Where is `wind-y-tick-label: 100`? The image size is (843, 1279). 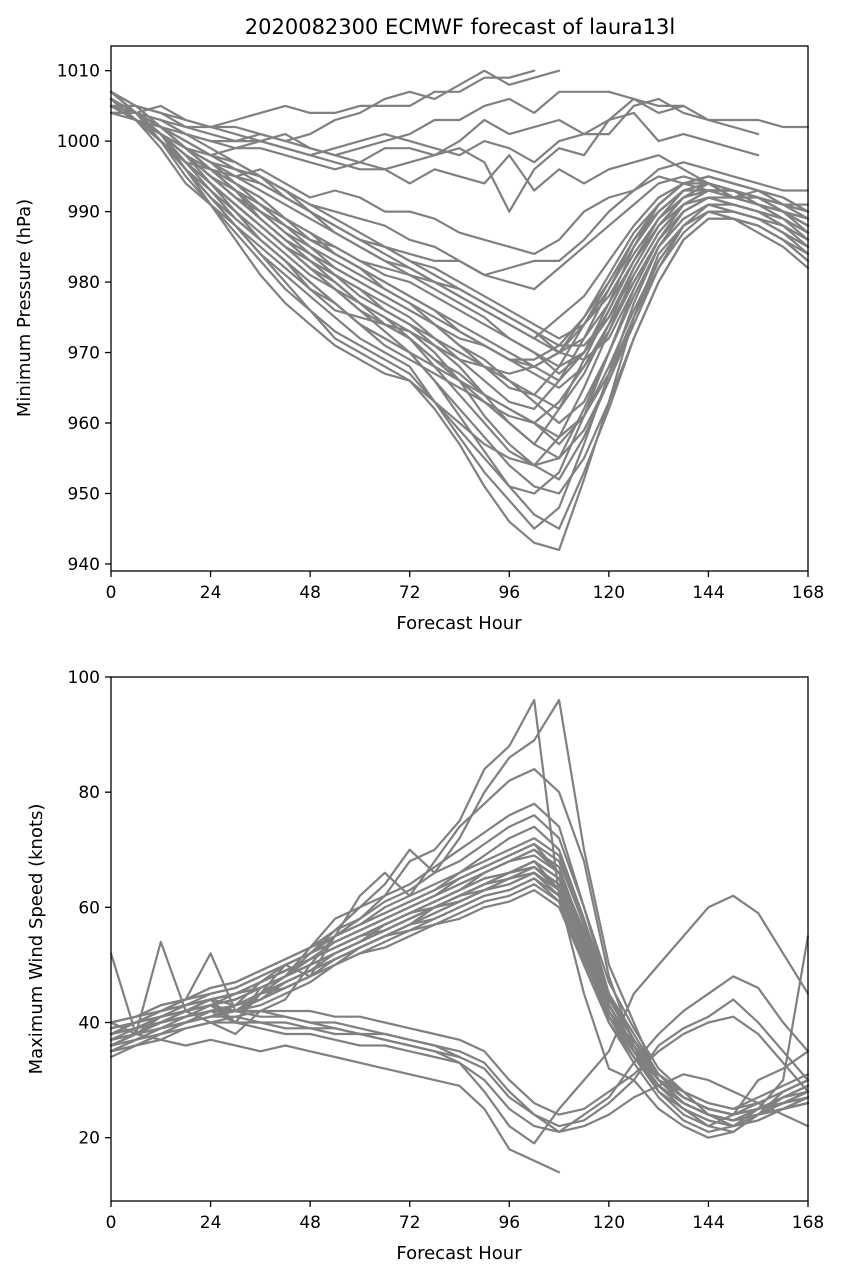 wind-y-tick-label: 100 is located at coordinates (84, 678).